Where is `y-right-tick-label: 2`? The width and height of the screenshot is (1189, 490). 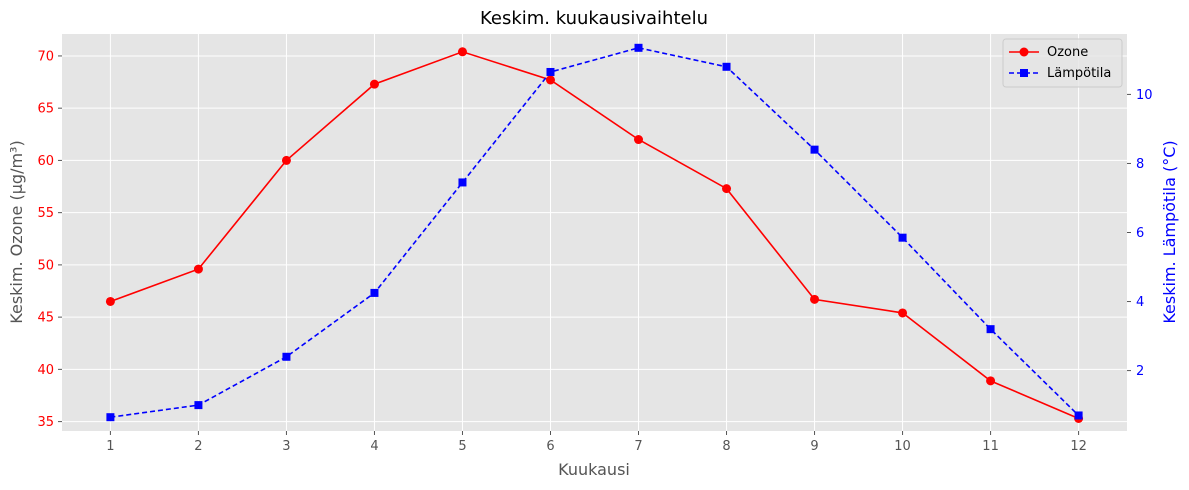 y-right-tick-label: 2 is located at coordinates (1140, 371).